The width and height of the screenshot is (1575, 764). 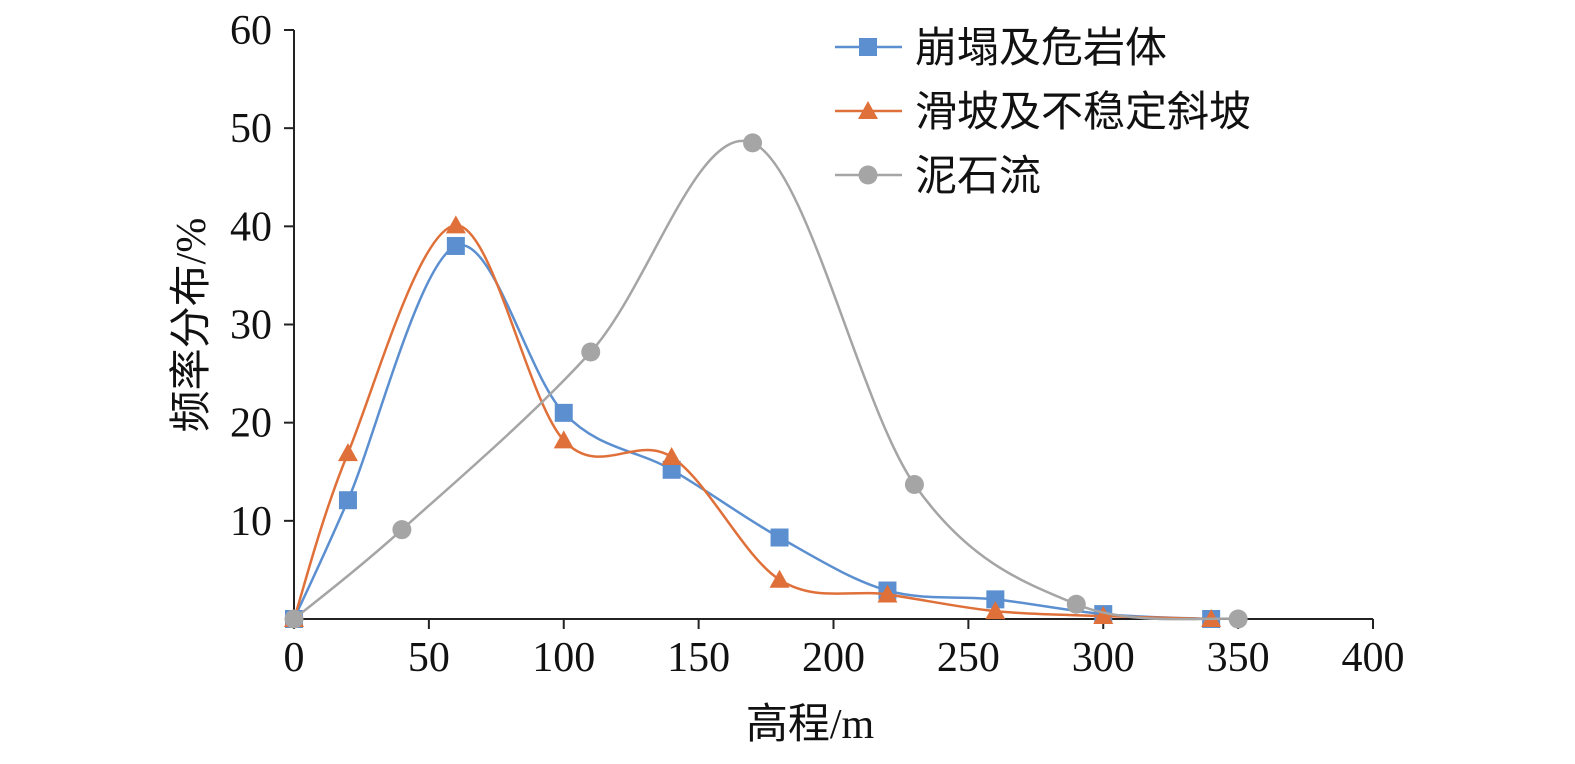 What do you see at coordinates (251, 31) in the screenshot?
I see `y-tick-label: 60` at bounding box center [251, 31].